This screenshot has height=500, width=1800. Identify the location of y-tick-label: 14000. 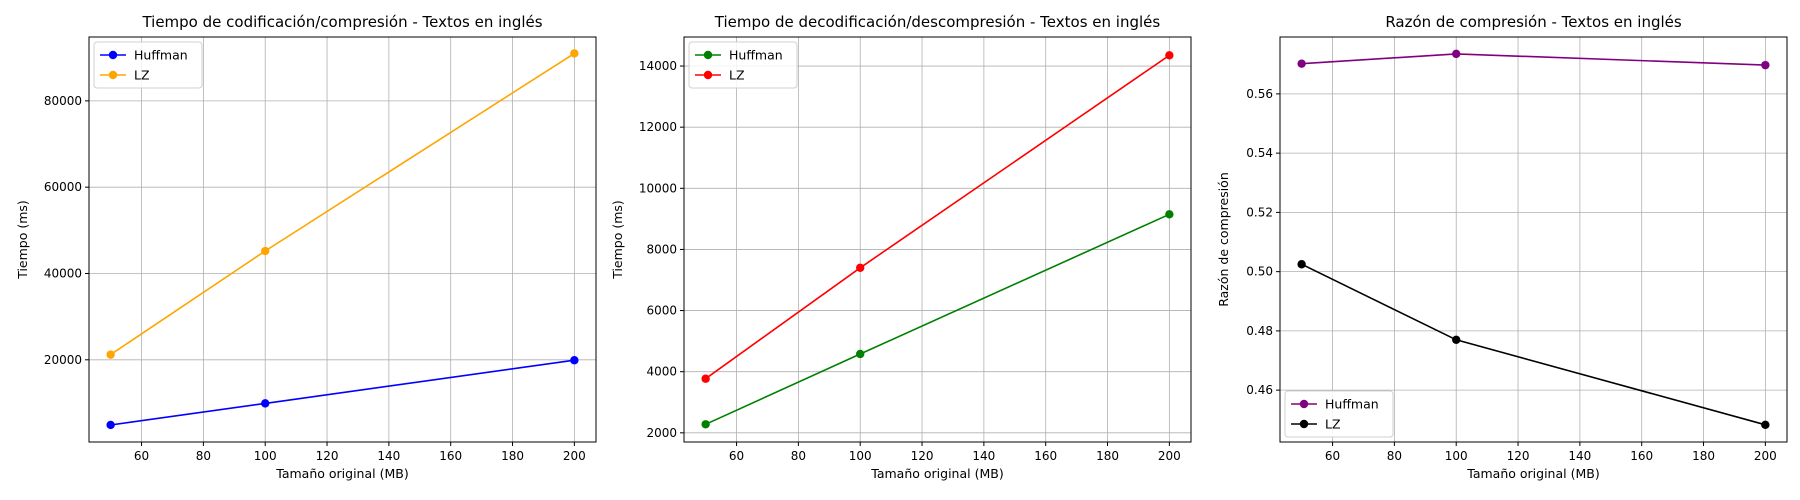
(658, 66).